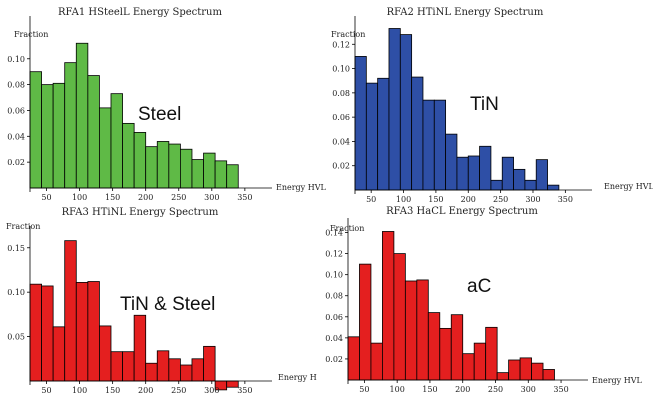  What do you see at coordinates (178, 197) in the screenshot?
I see `x-tick-label: 250` at bounding box center [178, 197].